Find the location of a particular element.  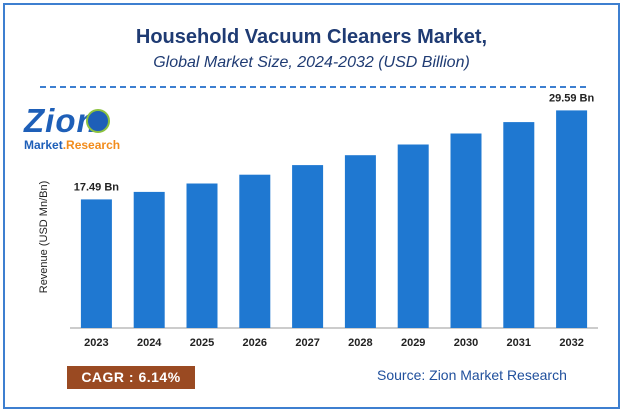

bar-2032 is located at coordinates (572, 219).